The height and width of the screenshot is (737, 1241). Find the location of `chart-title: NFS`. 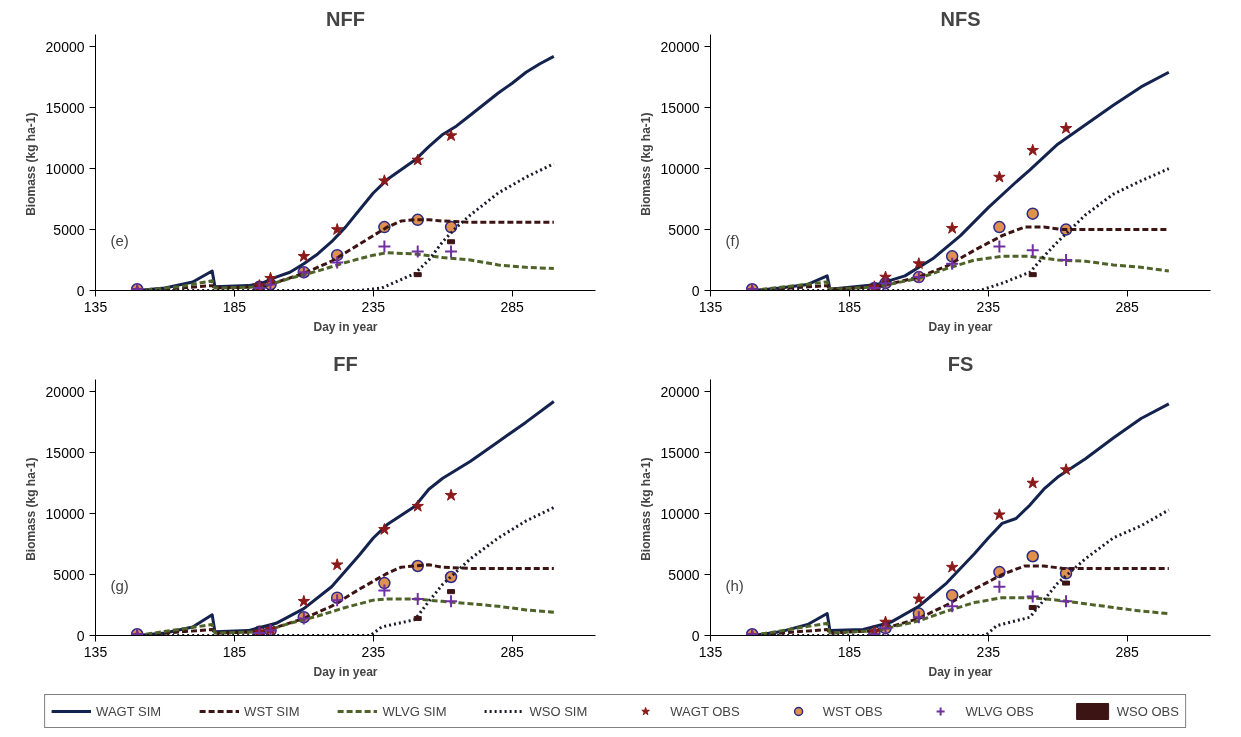

chart-title: NFS is located at coordinates (960, 18).